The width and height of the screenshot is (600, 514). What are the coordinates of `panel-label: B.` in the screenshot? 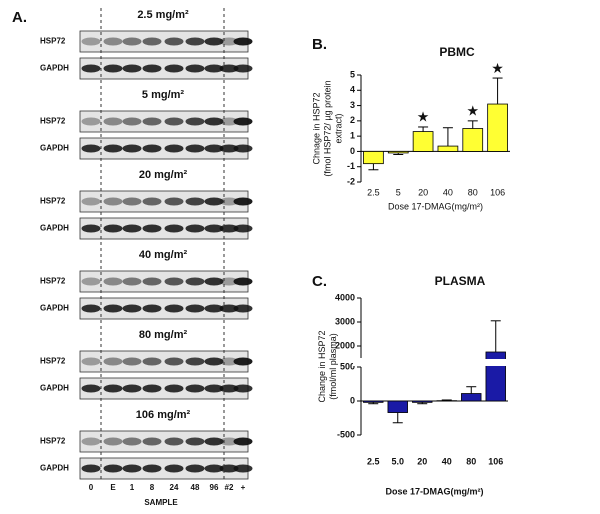 It's located at (319, 44).